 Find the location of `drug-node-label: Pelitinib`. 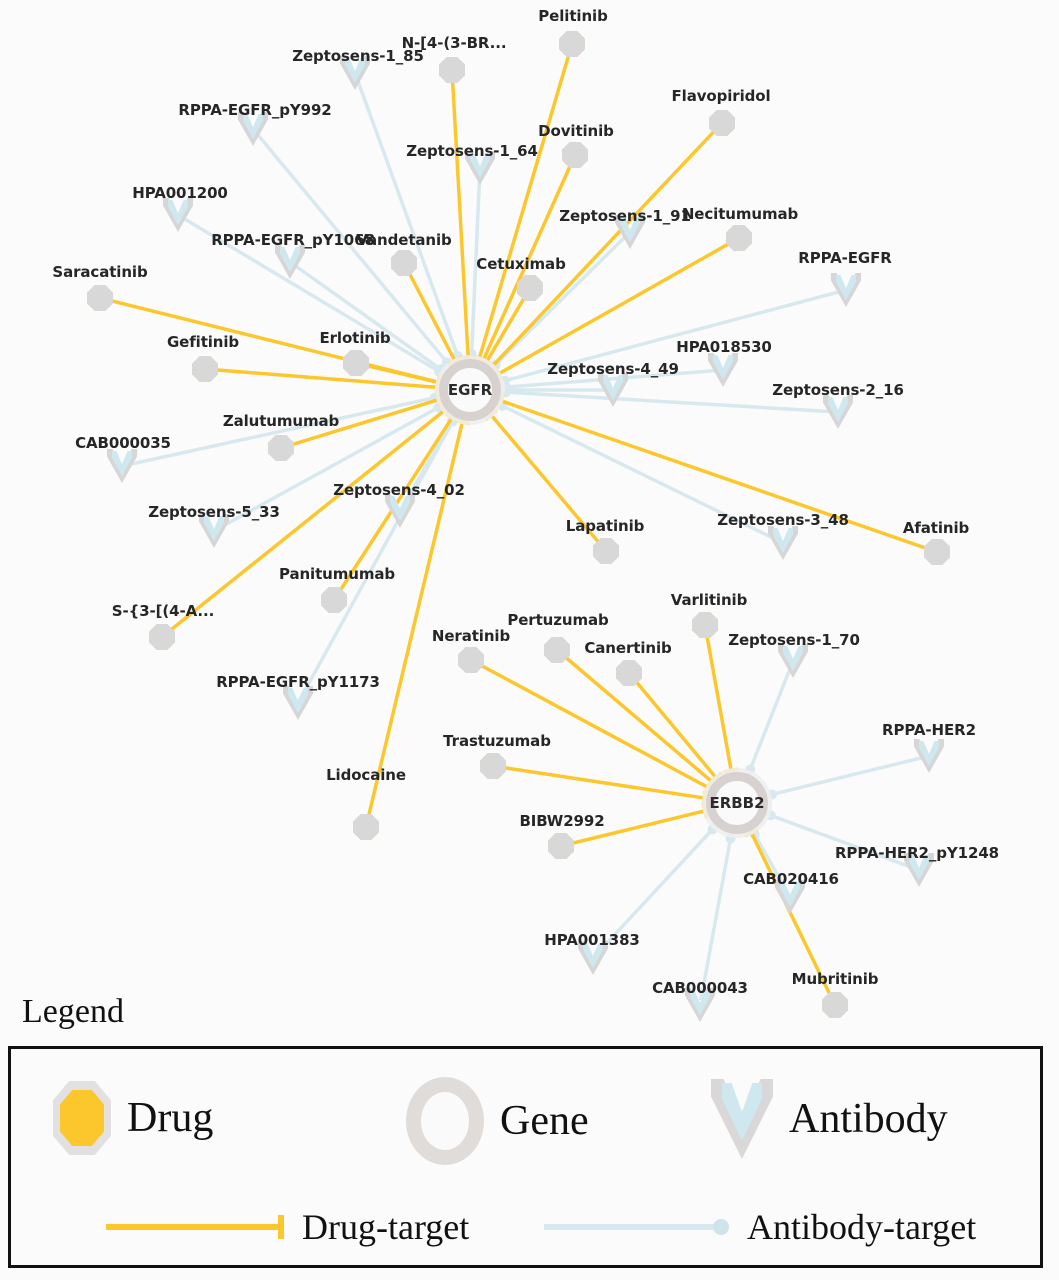

drug-node-label: Pelitinib is located at coordinates (573, 16).